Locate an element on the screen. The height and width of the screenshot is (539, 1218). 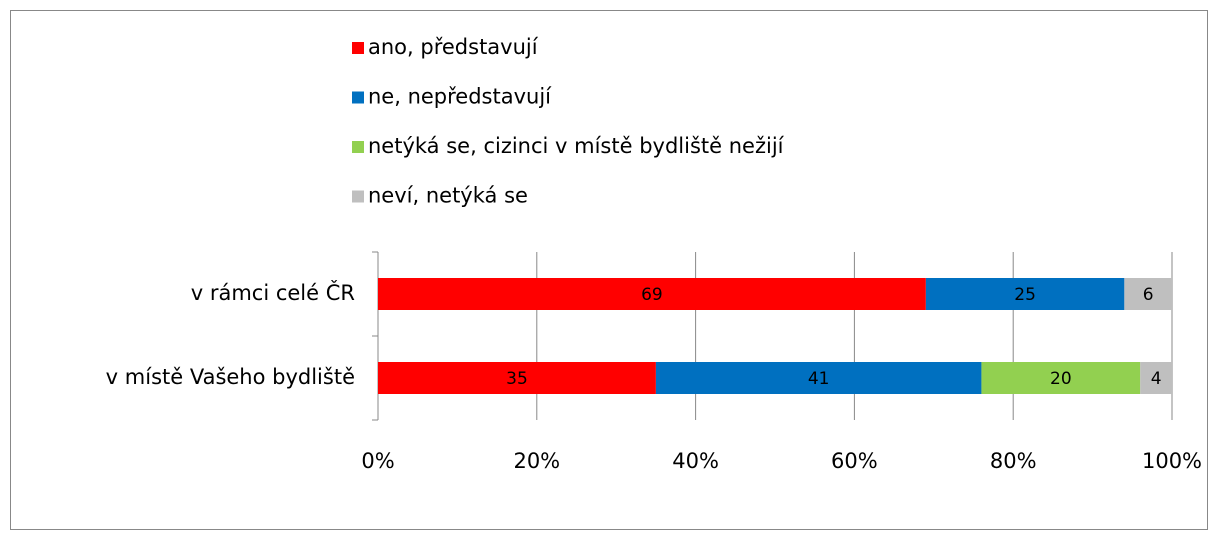
data-label: 35 is located at coordinates (517, 379).